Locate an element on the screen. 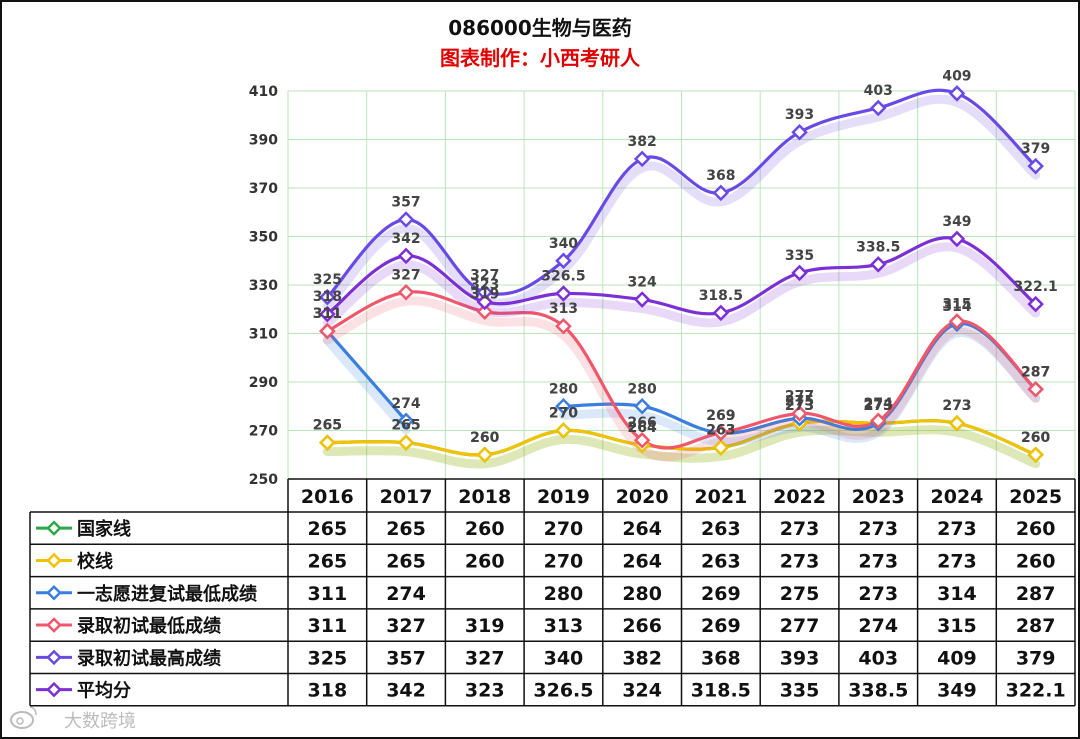  data-label: 338.5 is located at coordinates (878, 247).